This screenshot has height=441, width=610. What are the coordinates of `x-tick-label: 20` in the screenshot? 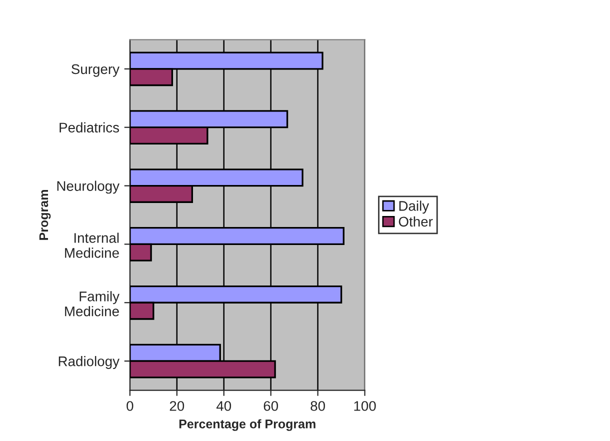 It's located at (177, 406).